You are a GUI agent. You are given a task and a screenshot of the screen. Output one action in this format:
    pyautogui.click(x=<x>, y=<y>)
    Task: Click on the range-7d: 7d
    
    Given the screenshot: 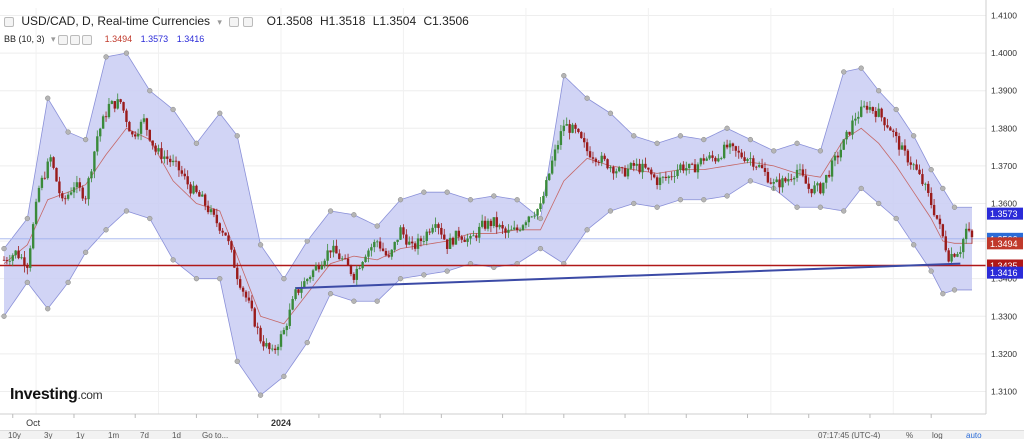 What is the action you would take?
    pyautogui.click(x=144, y=435)
    